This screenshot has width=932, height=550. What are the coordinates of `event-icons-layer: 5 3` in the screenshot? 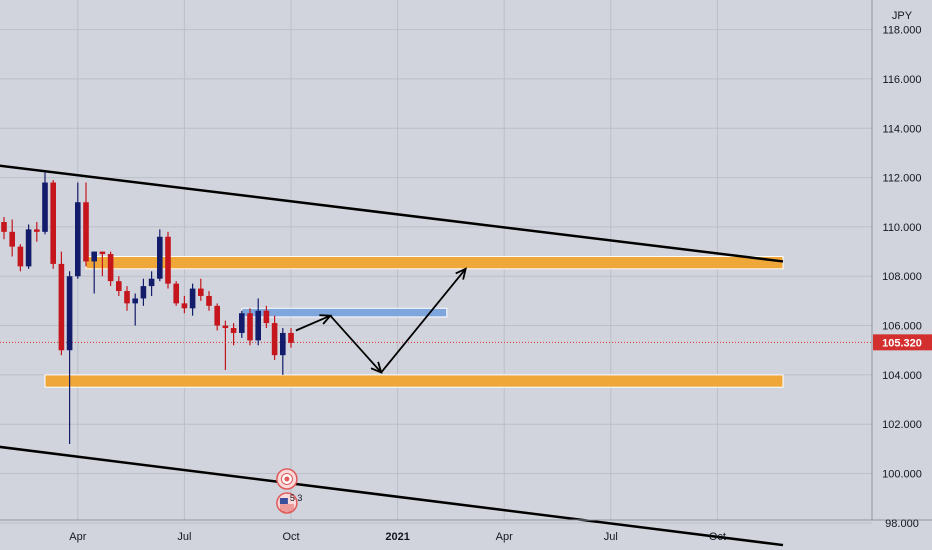 It's located at (289, 491).